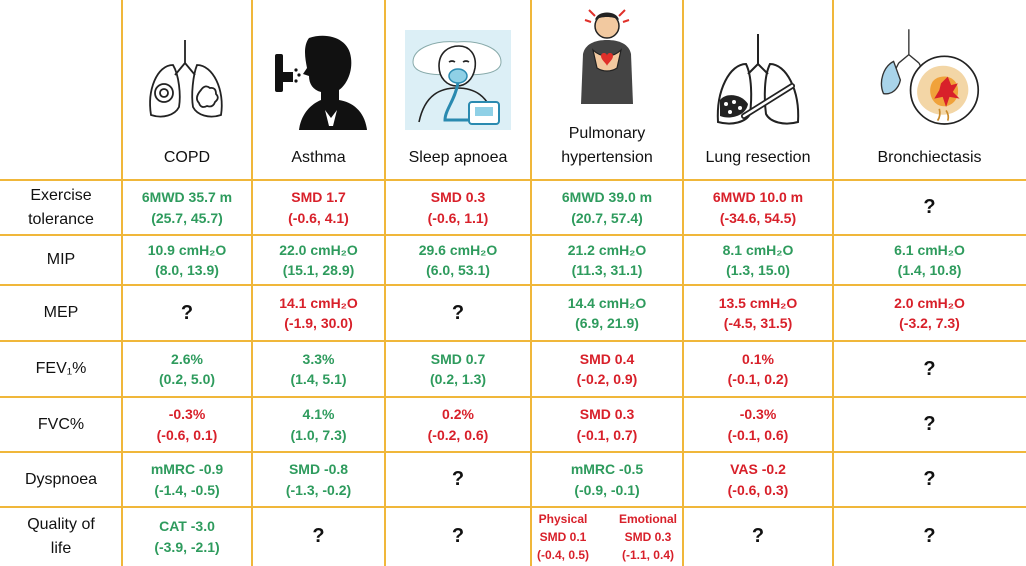  I want to click on asthma-inhaler-icon, so click(319, 79).